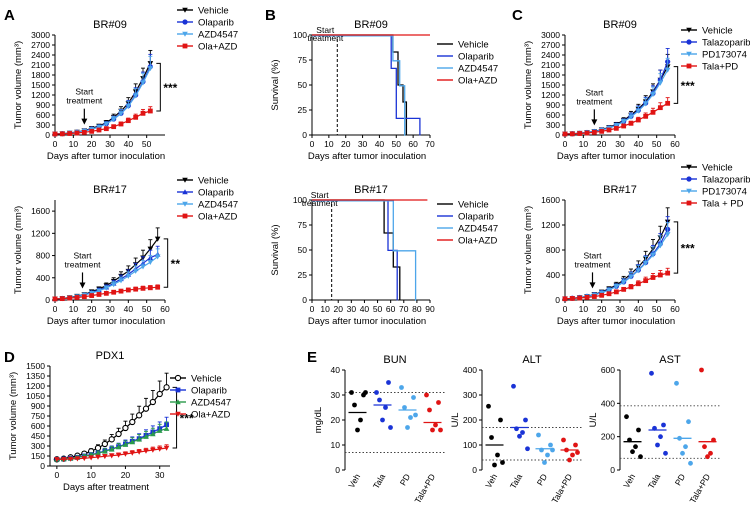 The image size is (750, 512). I want to click on legend-item-vehicle: Vehicle, so click(203, 181).